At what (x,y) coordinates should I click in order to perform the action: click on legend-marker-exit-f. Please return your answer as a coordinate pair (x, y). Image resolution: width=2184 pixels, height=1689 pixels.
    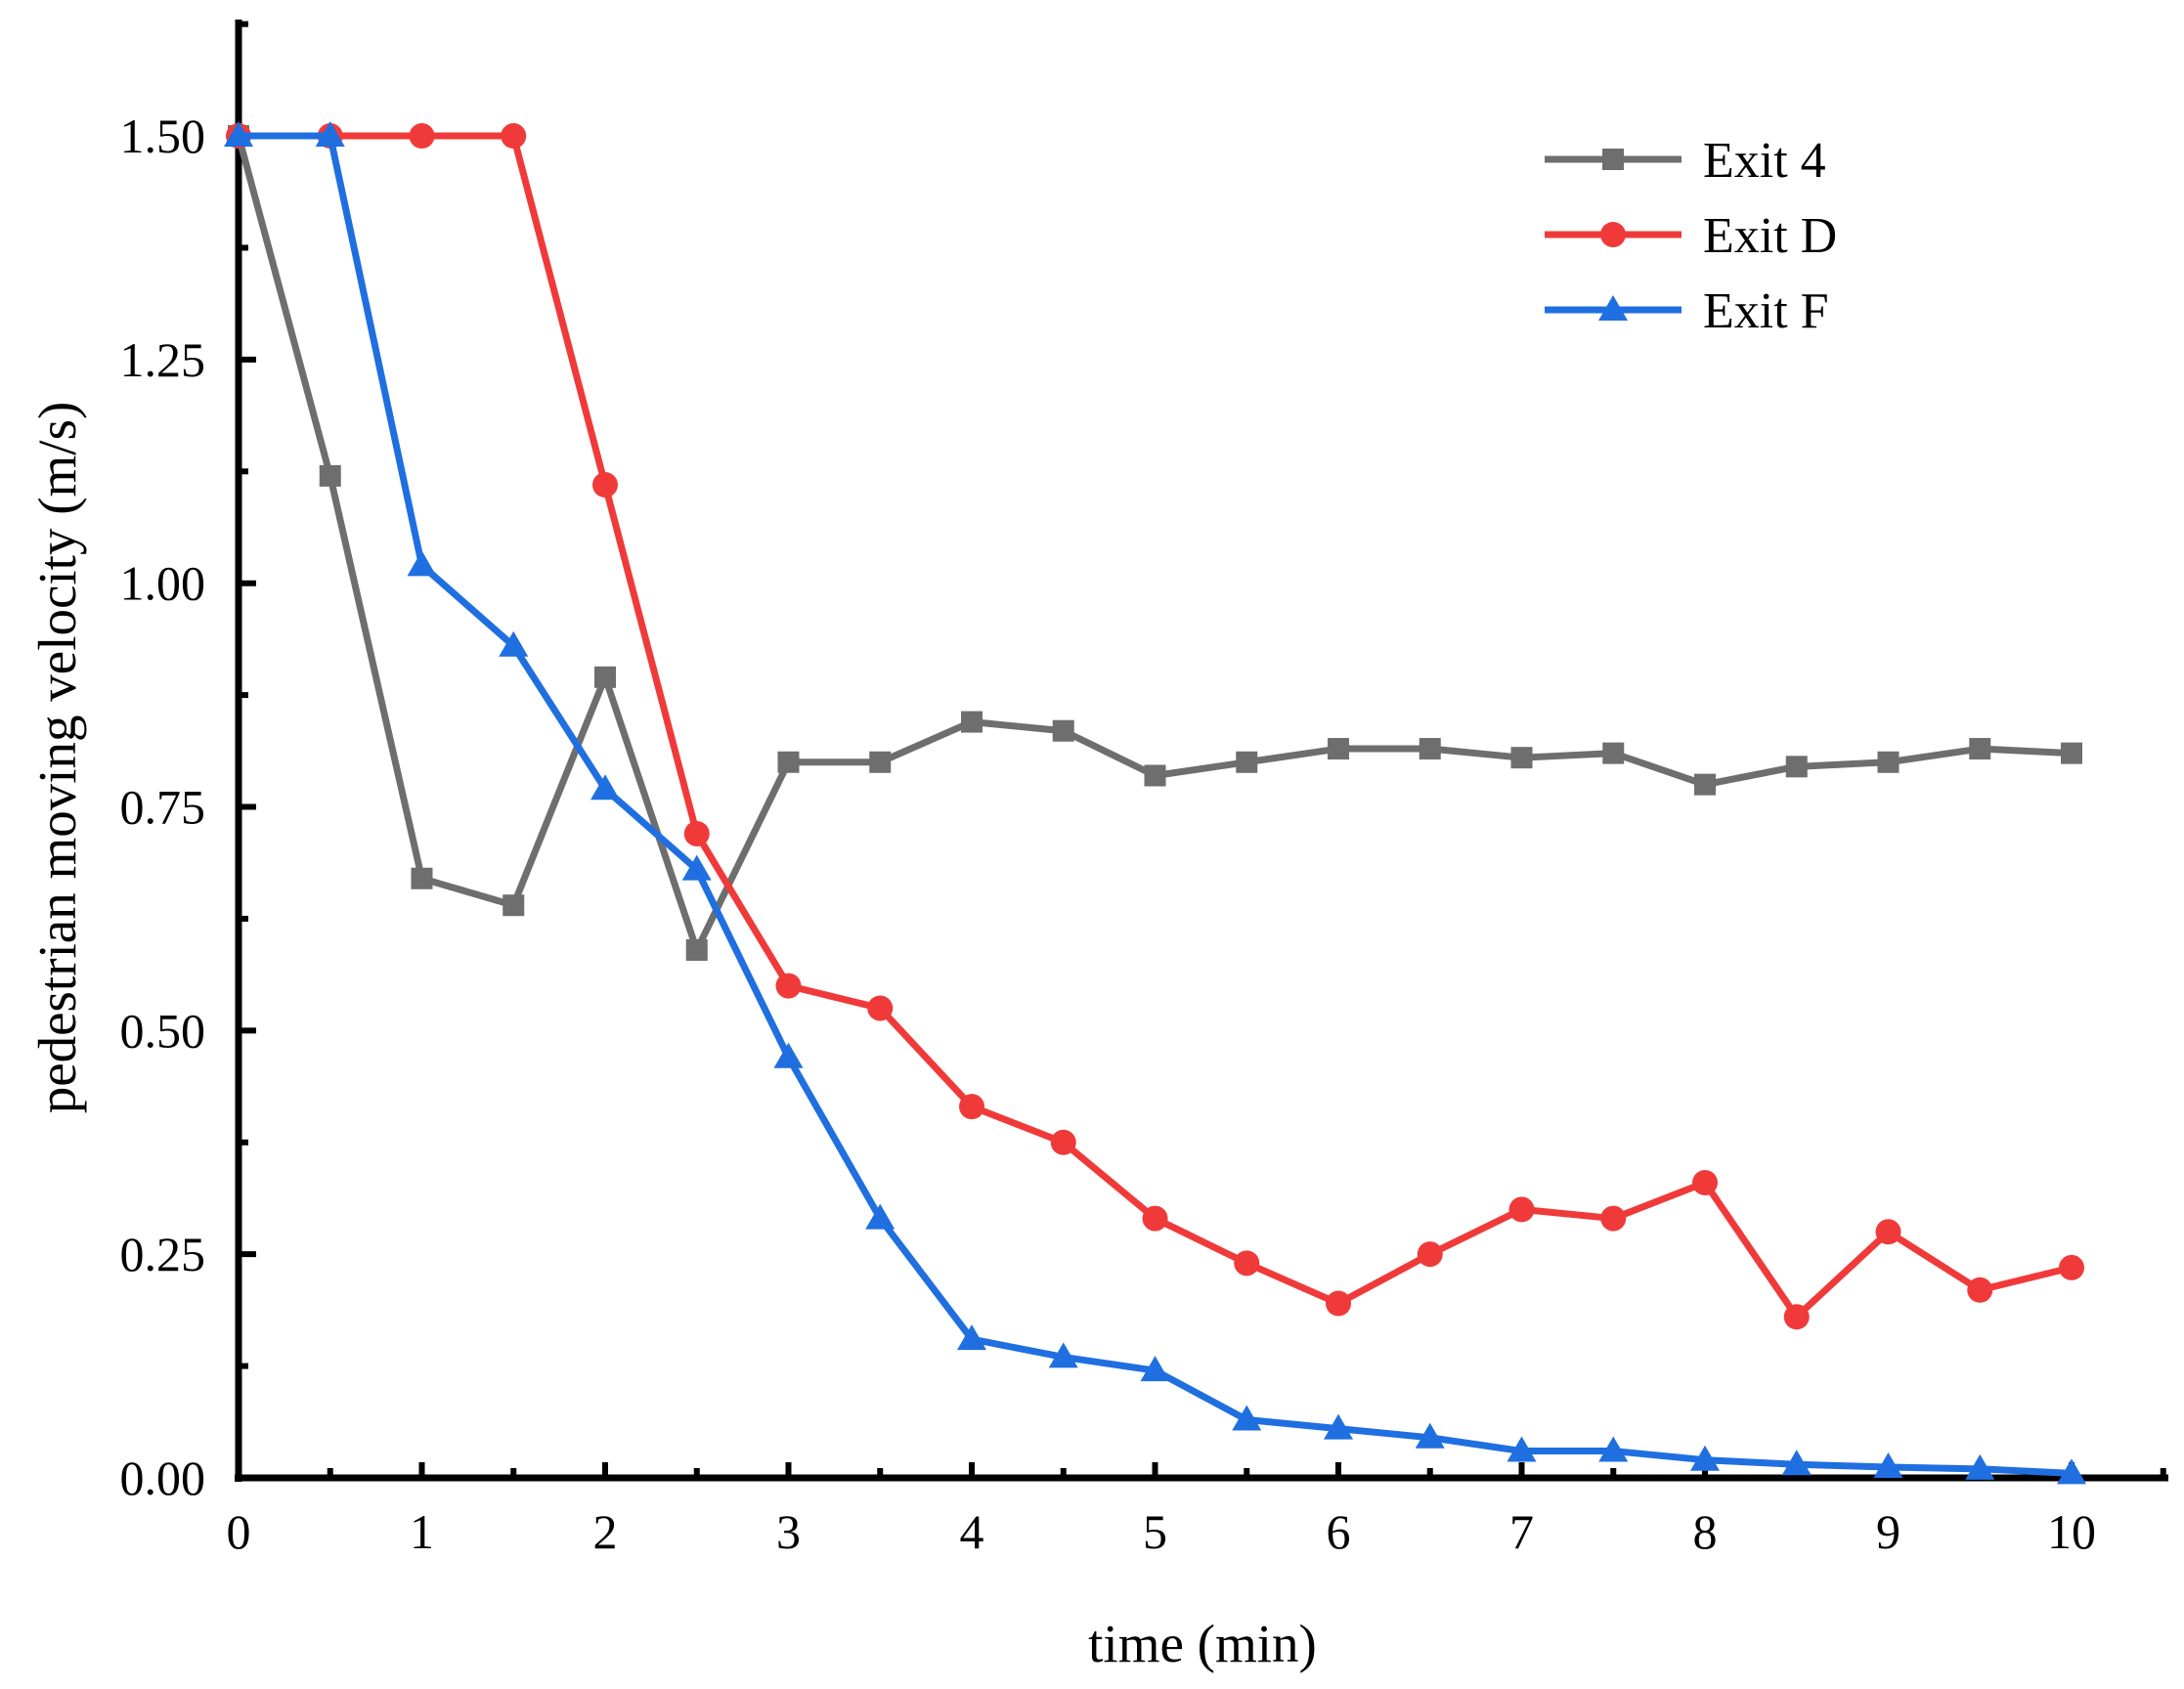
    Looking at the image, I should click on (1613, 308).